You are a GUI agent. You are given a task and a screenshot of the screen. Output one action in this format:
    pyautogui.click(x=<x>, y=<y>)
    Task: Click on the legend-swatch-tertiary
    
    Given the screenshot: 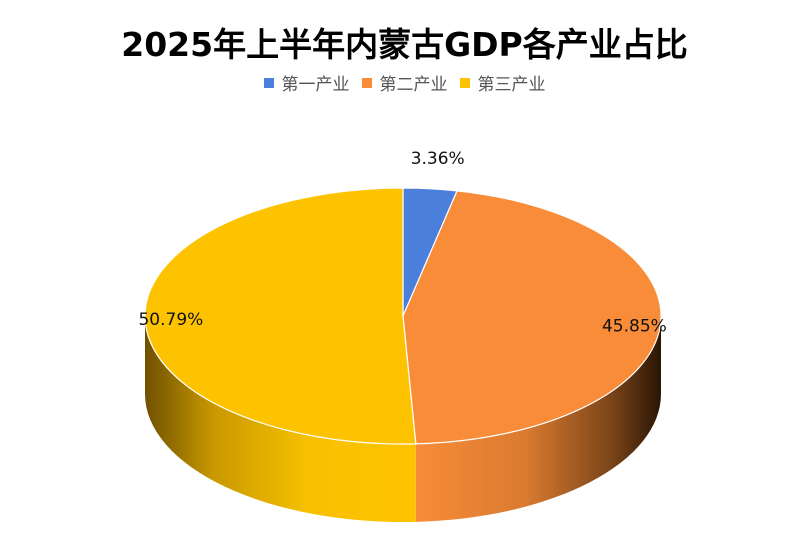 What is the action you would take?
    pyautogui.click(x=464, y=82)
    